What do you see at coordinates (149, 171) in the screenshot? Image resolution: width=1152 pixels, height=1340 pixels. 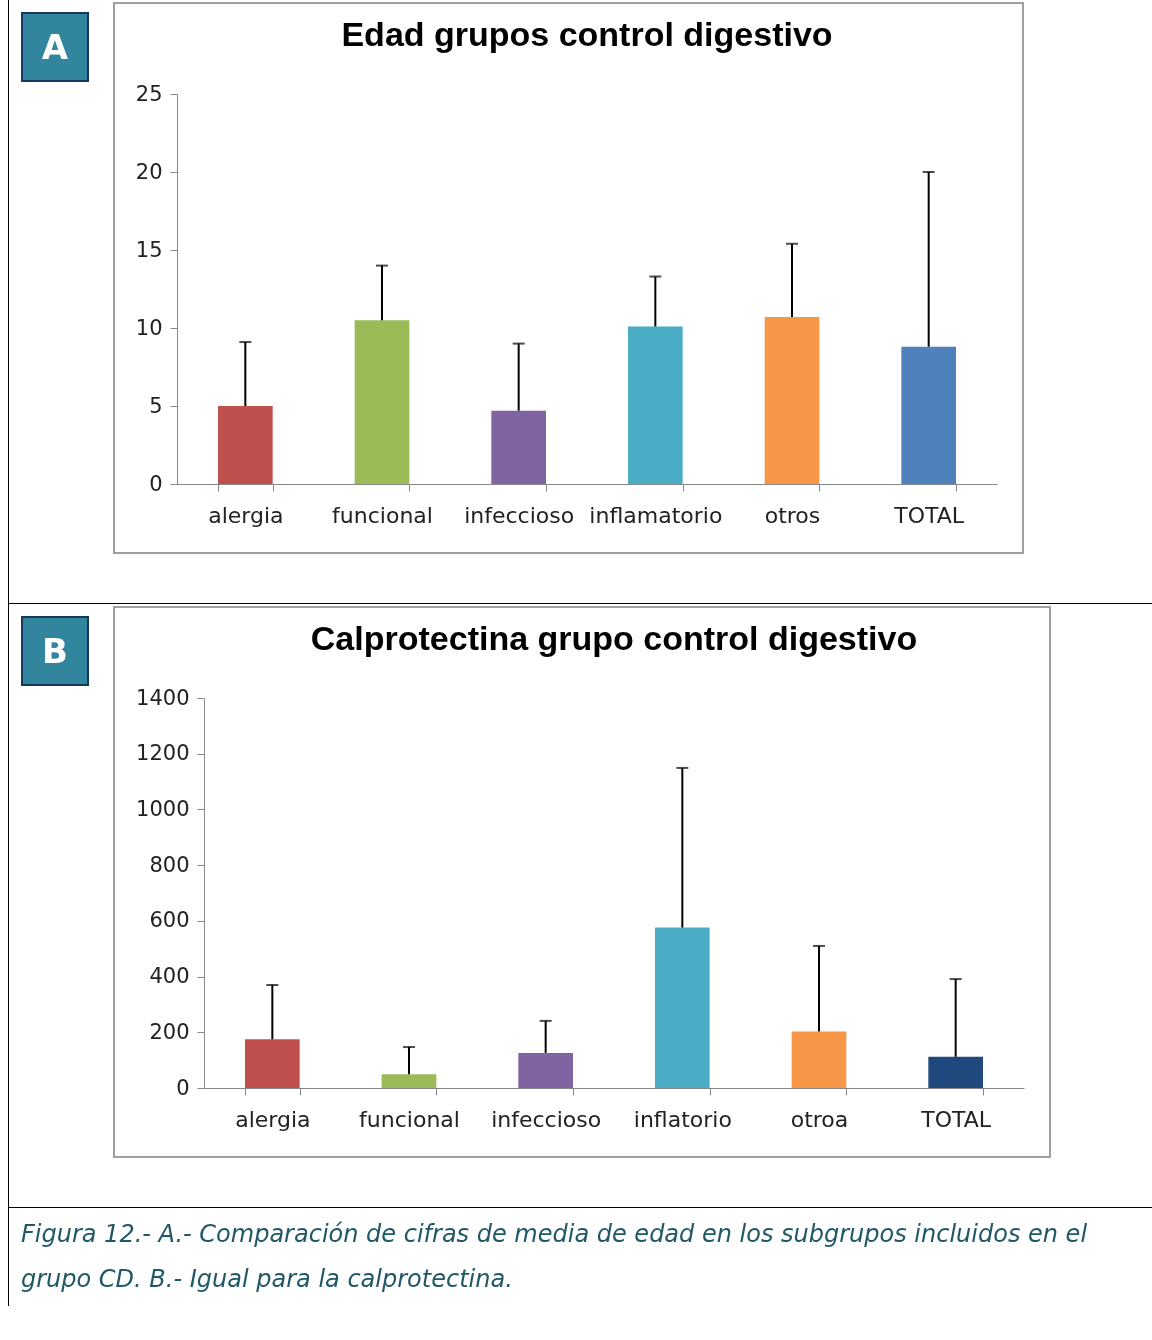 I see `y-tick-label: 20` at bounding box center [149, 171].